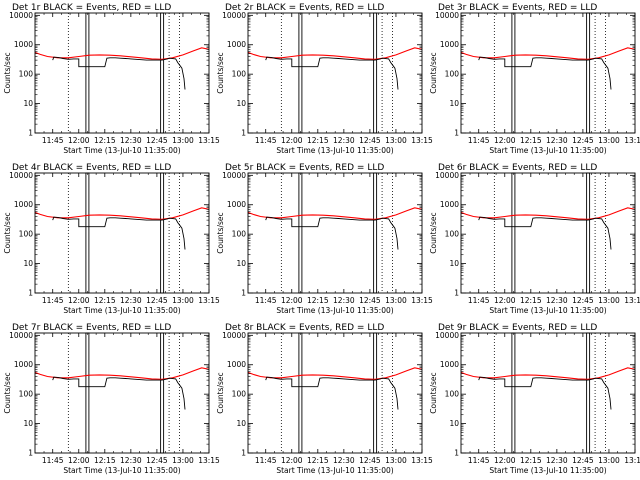 This screenshot has height=480, width=640. What do you see at coordinates (91, 8) in the screenshot?
I see `panel-title: Det 1r BLACK = Events, RED = LLD` at bounding box center [91, 8].